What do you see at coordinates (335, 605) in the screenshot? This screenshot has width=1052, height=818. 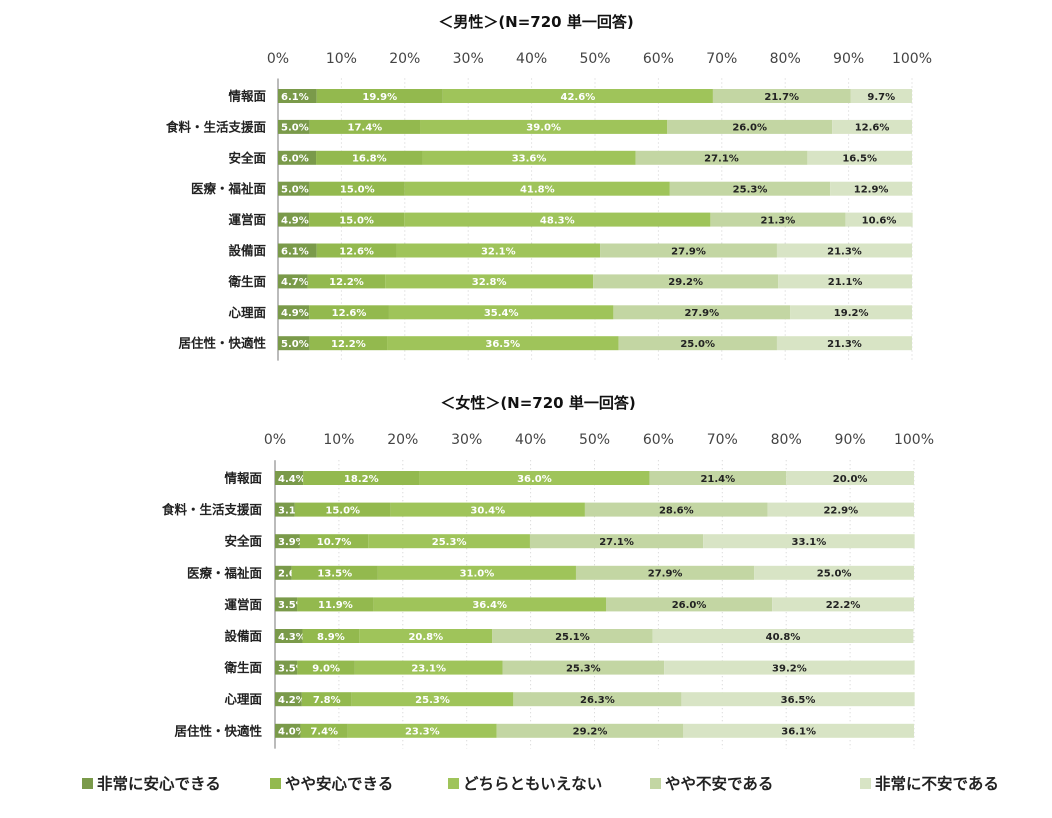 I see `data-label: 11.9%` at bounding box center [335, 605].